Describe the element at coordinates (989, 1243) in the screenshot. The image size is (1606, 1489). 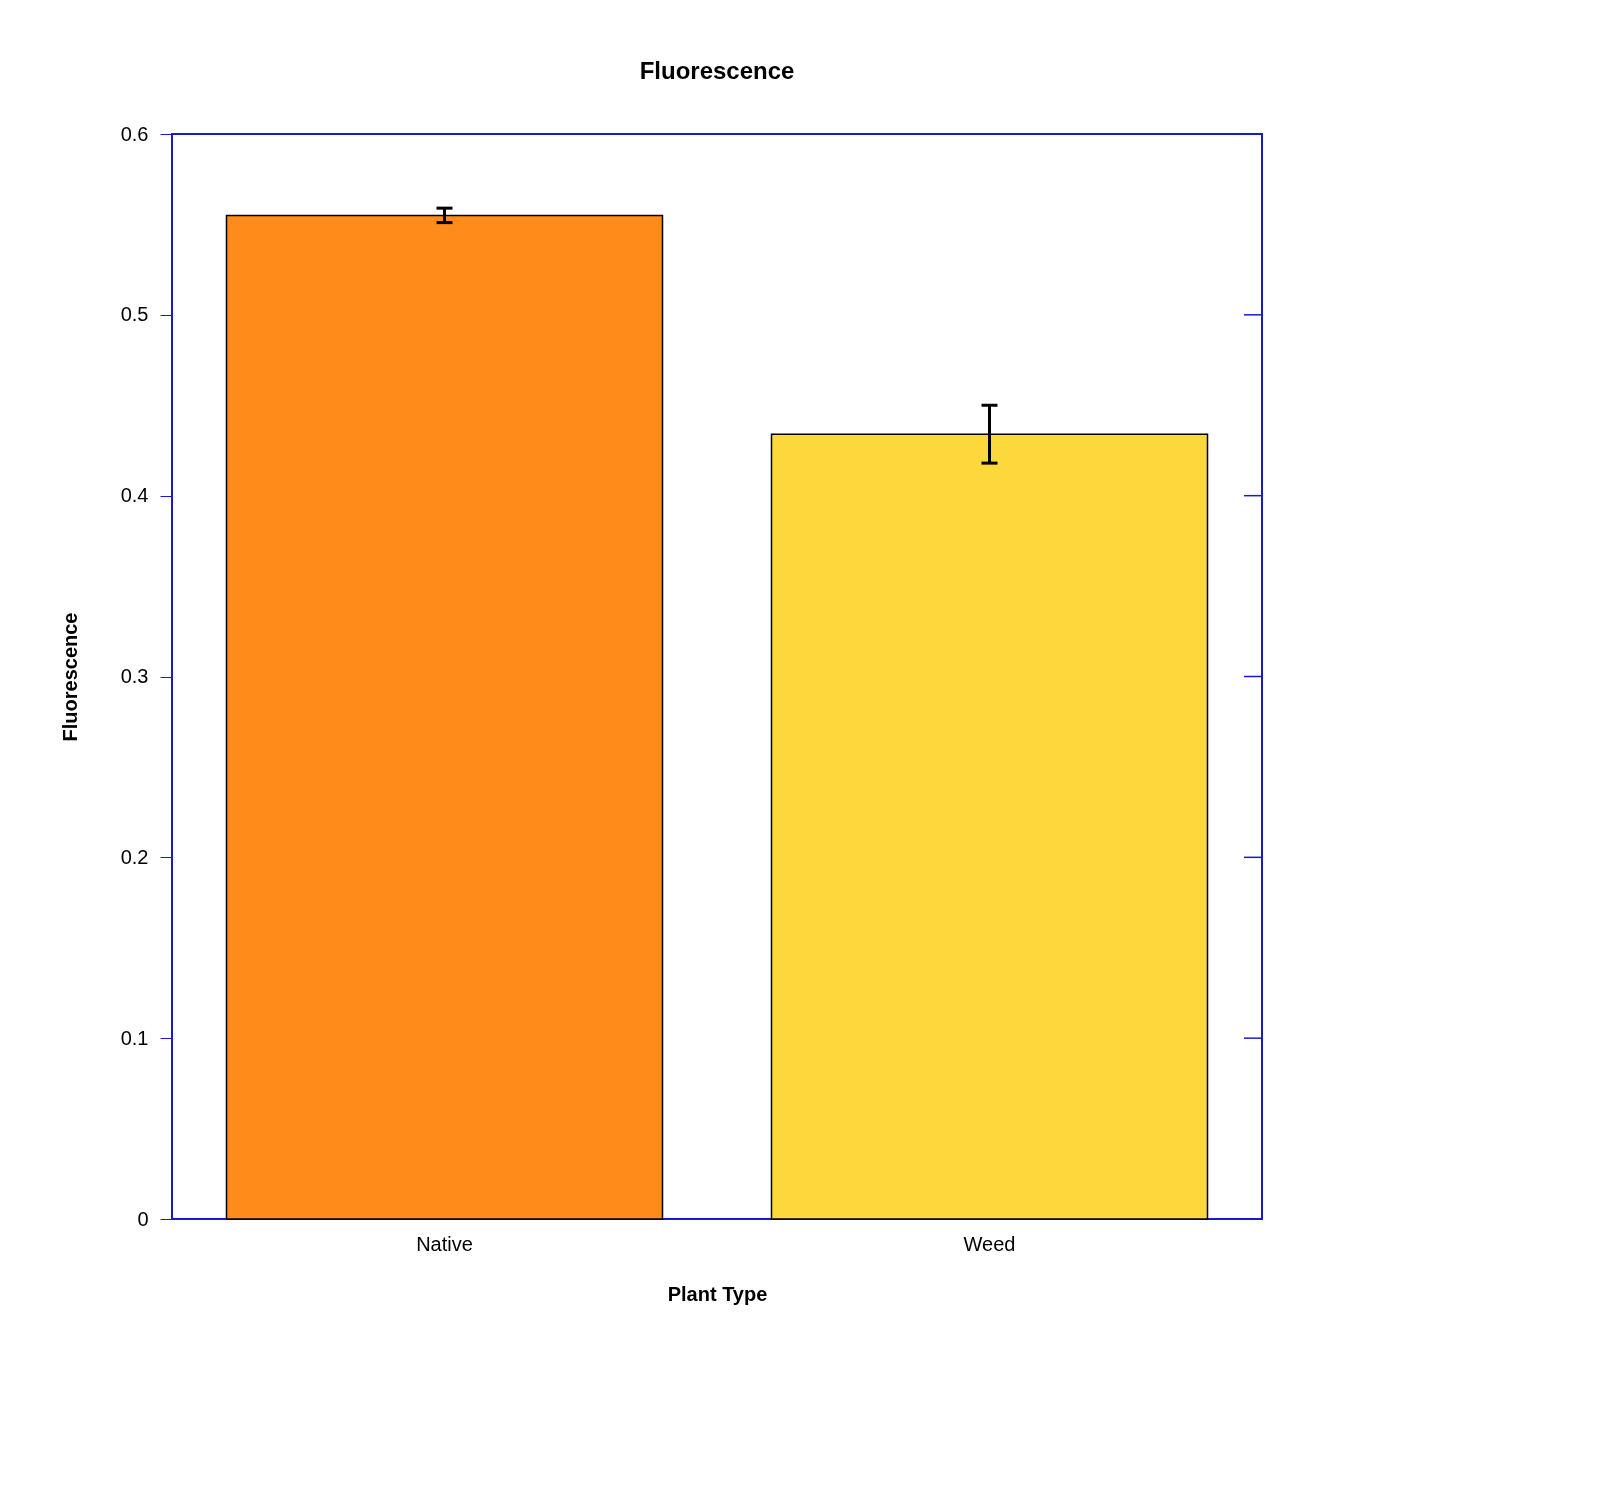
I see `x-tick-label: Weed` at that location.